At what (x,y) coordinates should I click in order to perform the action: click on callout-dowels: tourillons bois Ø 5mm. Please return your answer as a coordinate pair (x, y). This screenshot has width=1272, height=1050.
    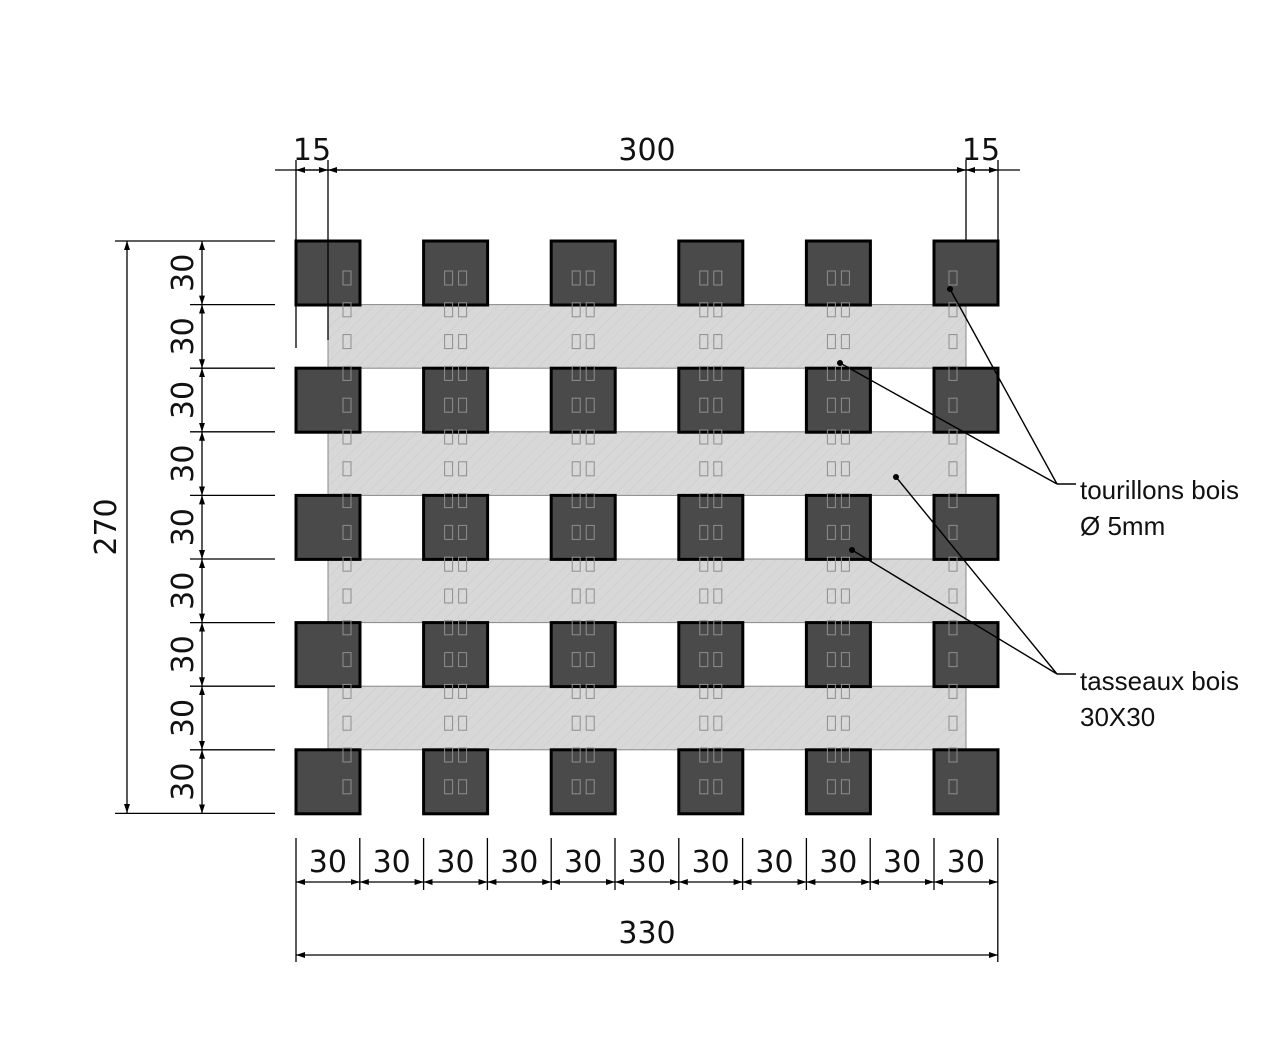
    Looking at the image, I should click on (1038, 413).